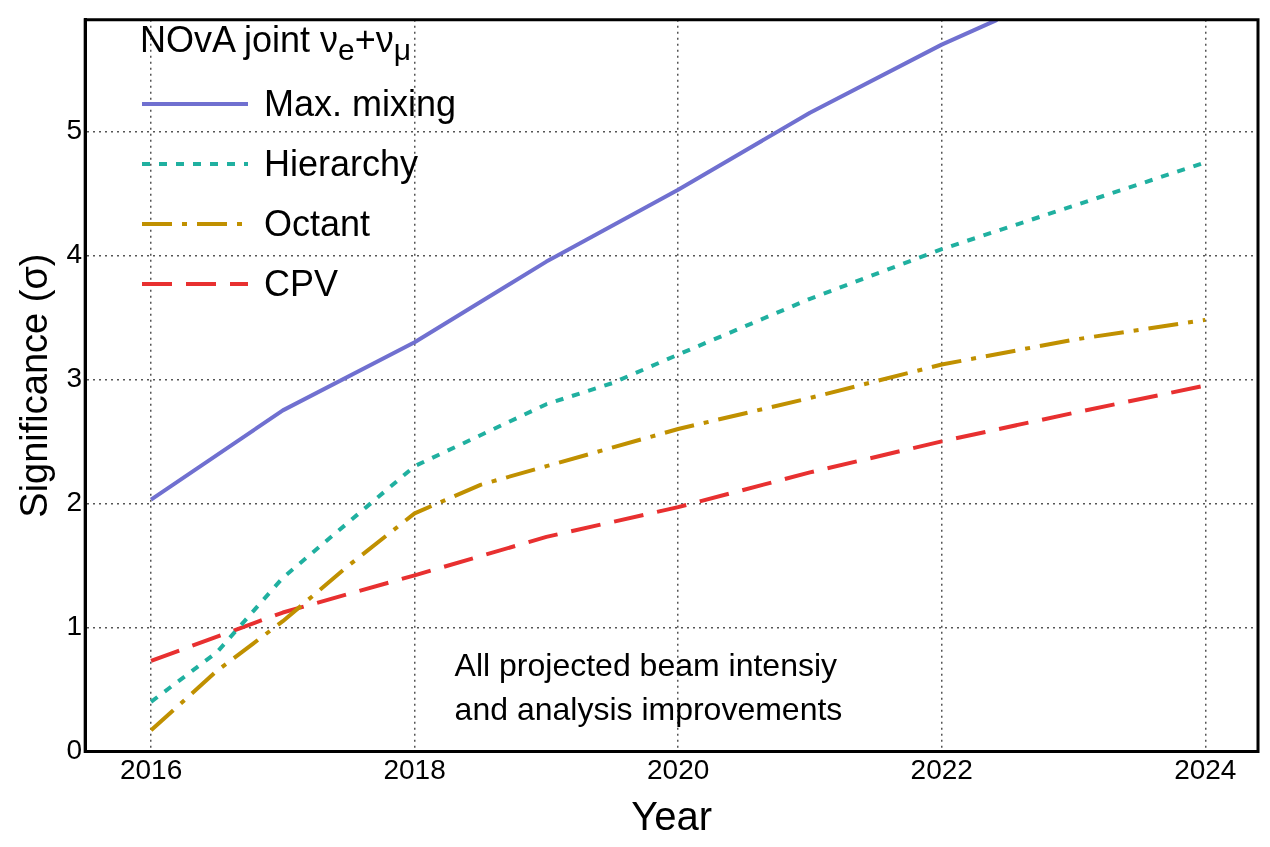 The width and height of the screenshot is (1270, 847). Describe the element at coordinates (151, 769) in the screenshot. I see `x-tick-label: 2016` at that location.